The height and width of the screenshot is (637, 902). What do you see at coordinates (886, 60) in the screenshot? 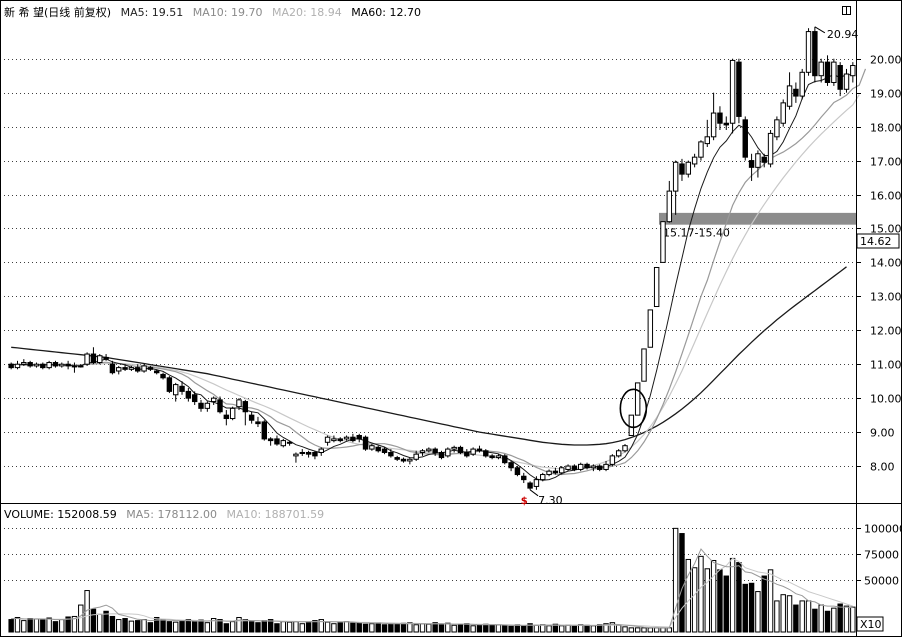
I see `price-tick-label: 20.00` at bounding box center [886, 60].